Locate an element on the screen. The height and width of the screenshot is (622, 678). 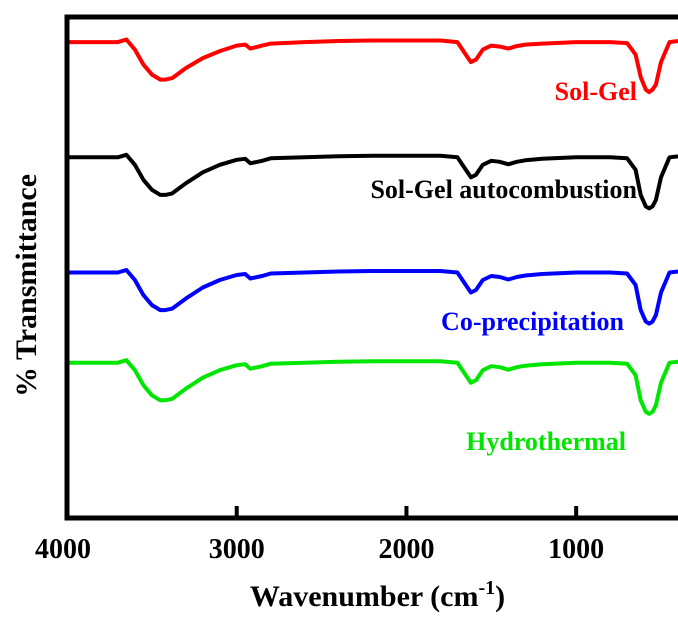
x-axis-title-superscript: -1 is located at coordinates (486, 588).